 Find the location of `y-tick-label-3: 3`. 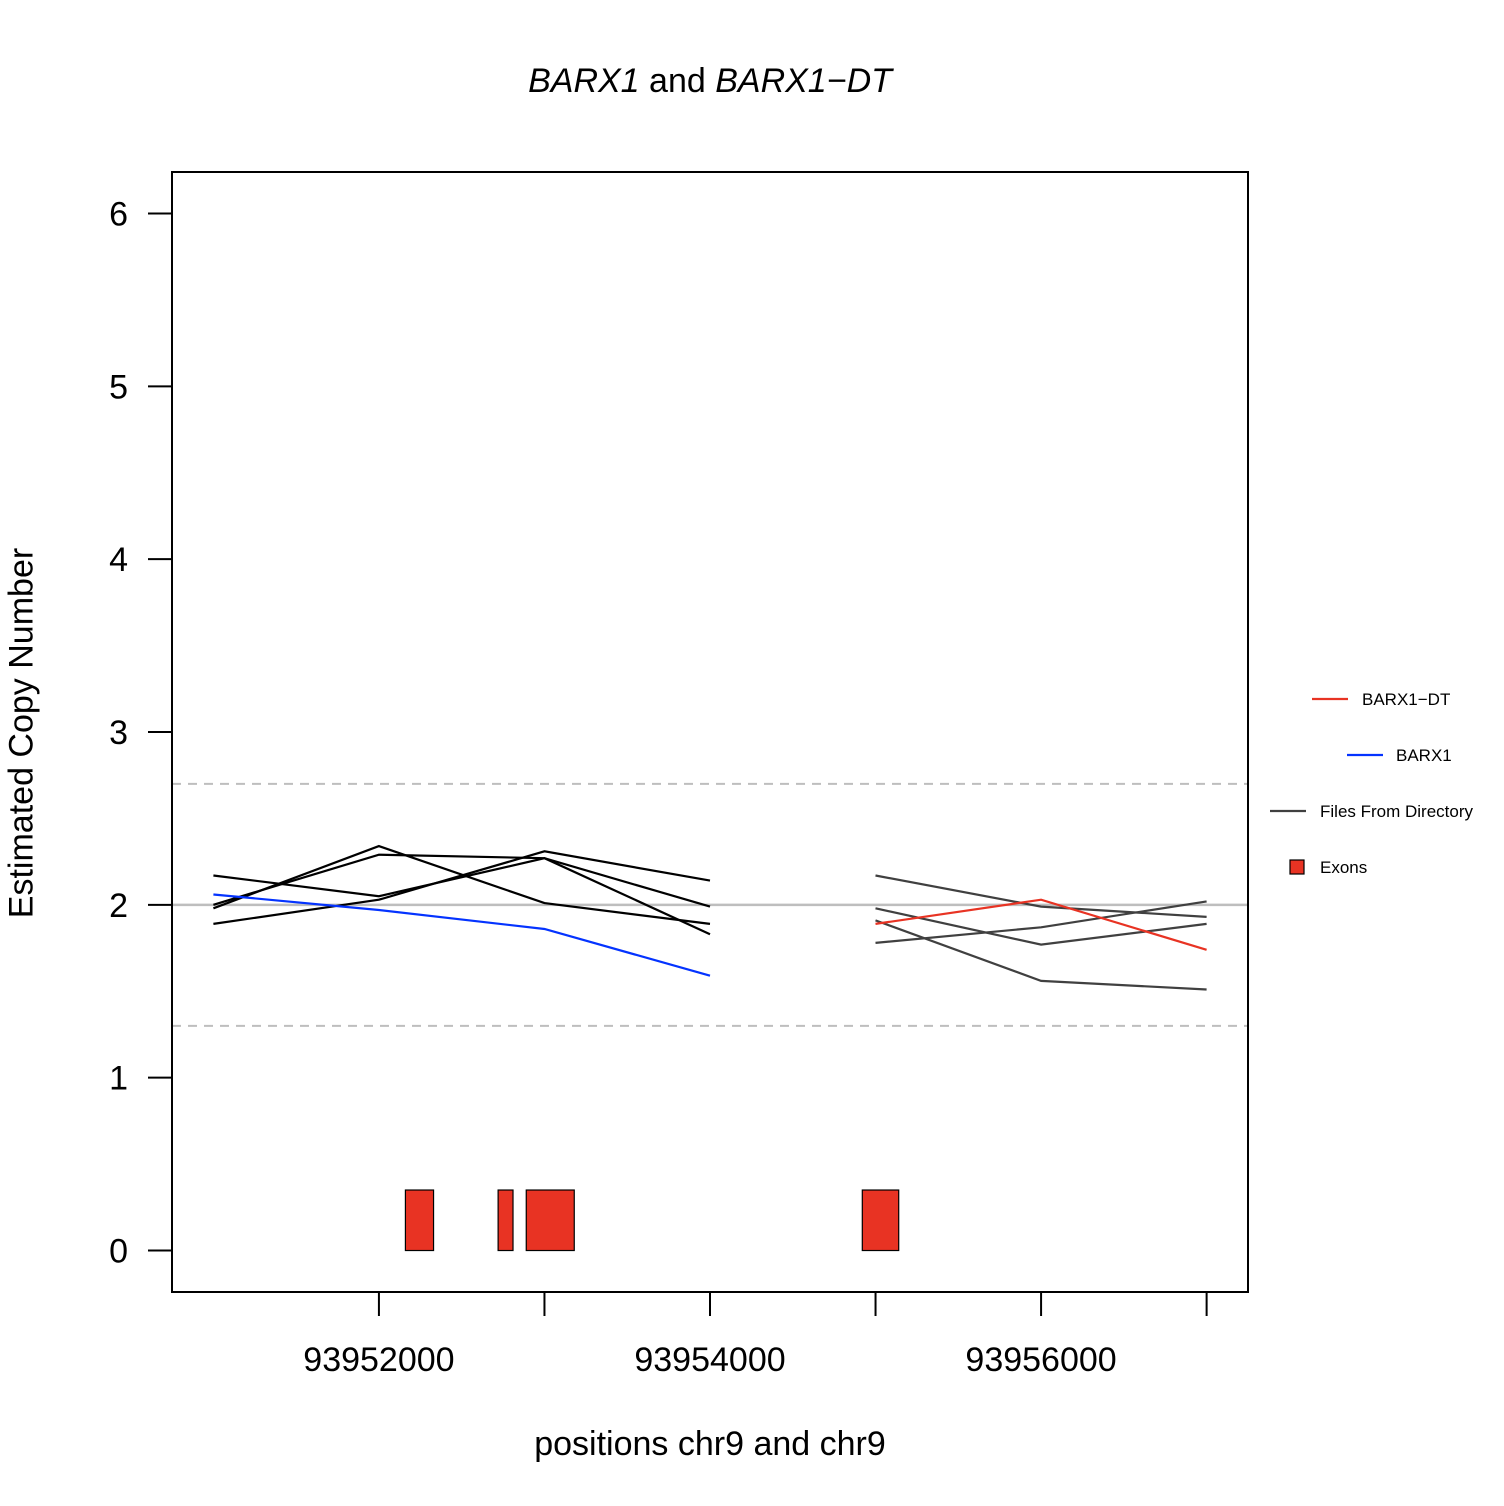

y-tick-label-3: 3 is located at coordinates (118, 733).